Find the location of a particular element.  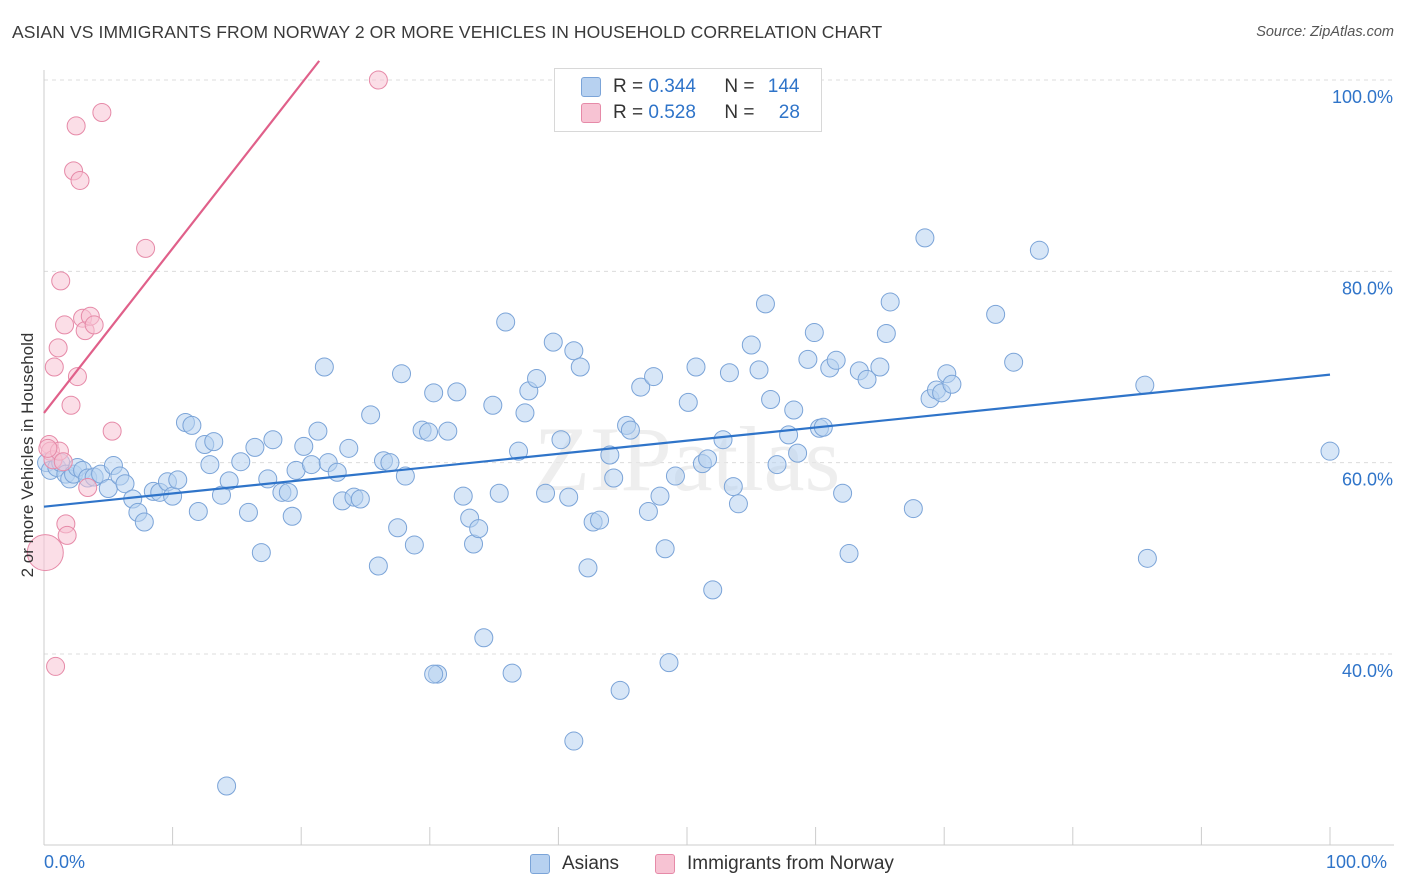

y-tick-label: 60.0% is located at coordinates (1367, 480).